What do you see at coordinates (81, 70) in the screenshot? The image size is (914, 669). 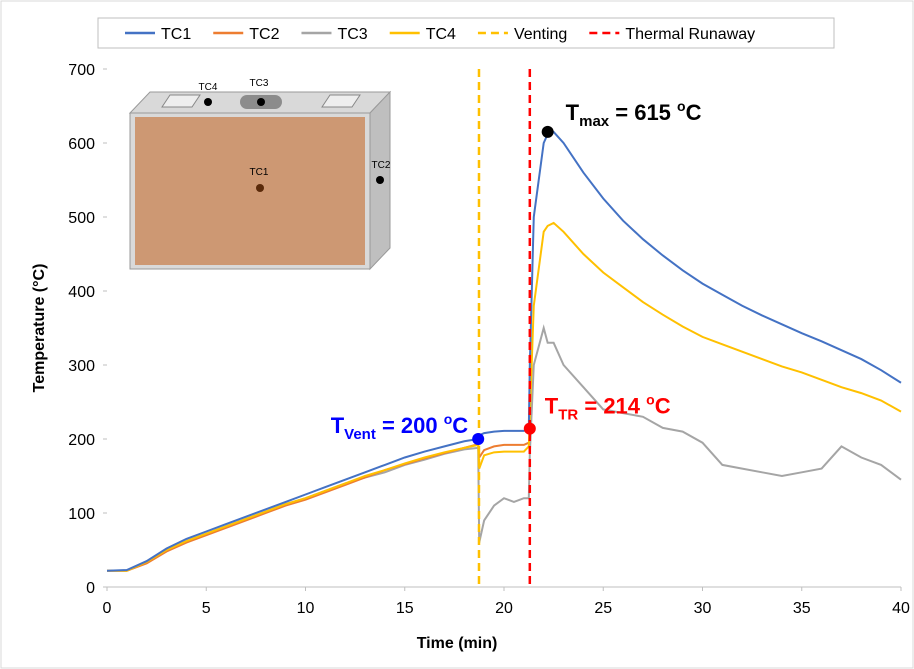 I see `y-tick-label: 700` at bounding box center [81, 70].